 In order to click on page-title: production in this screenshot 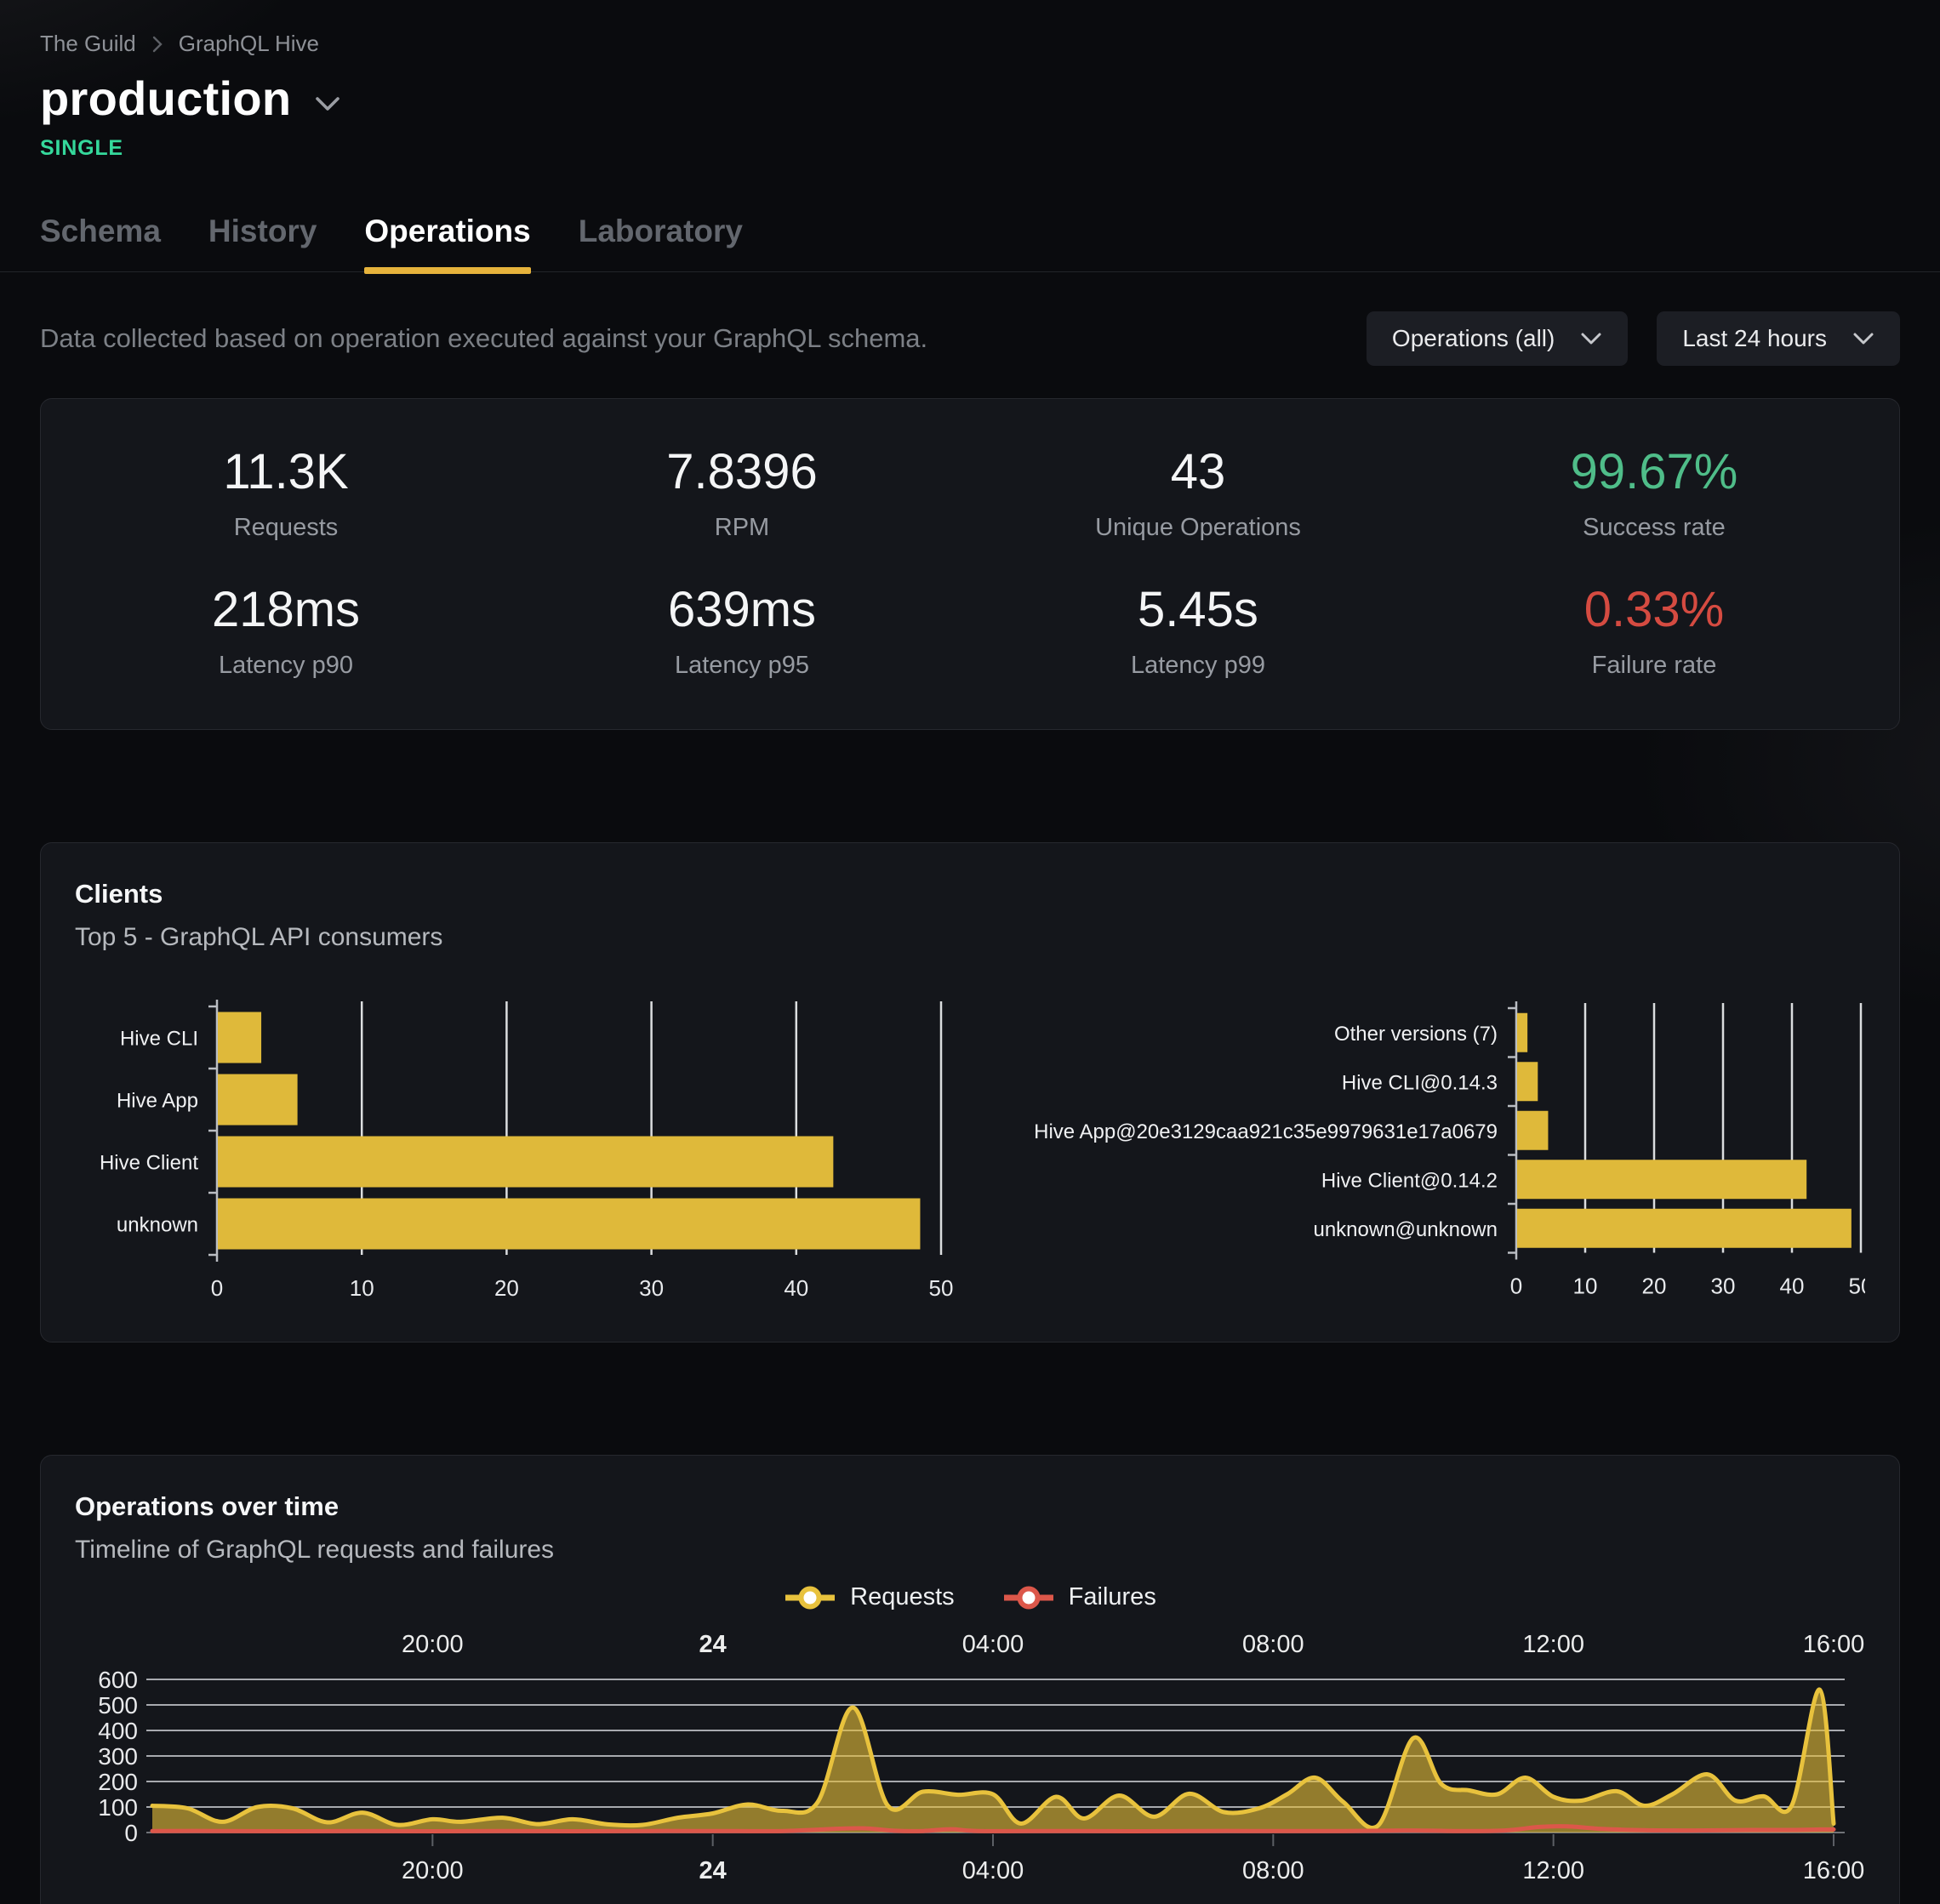, I will do `click(166, 98)`.